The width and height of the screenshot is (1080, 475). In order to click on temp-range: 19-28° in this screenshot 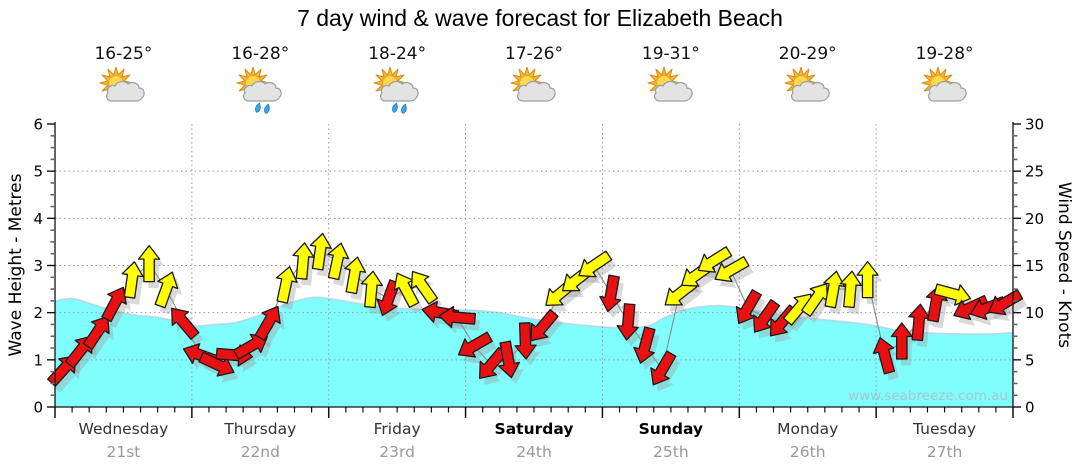, I will do `click(944, 54)`.